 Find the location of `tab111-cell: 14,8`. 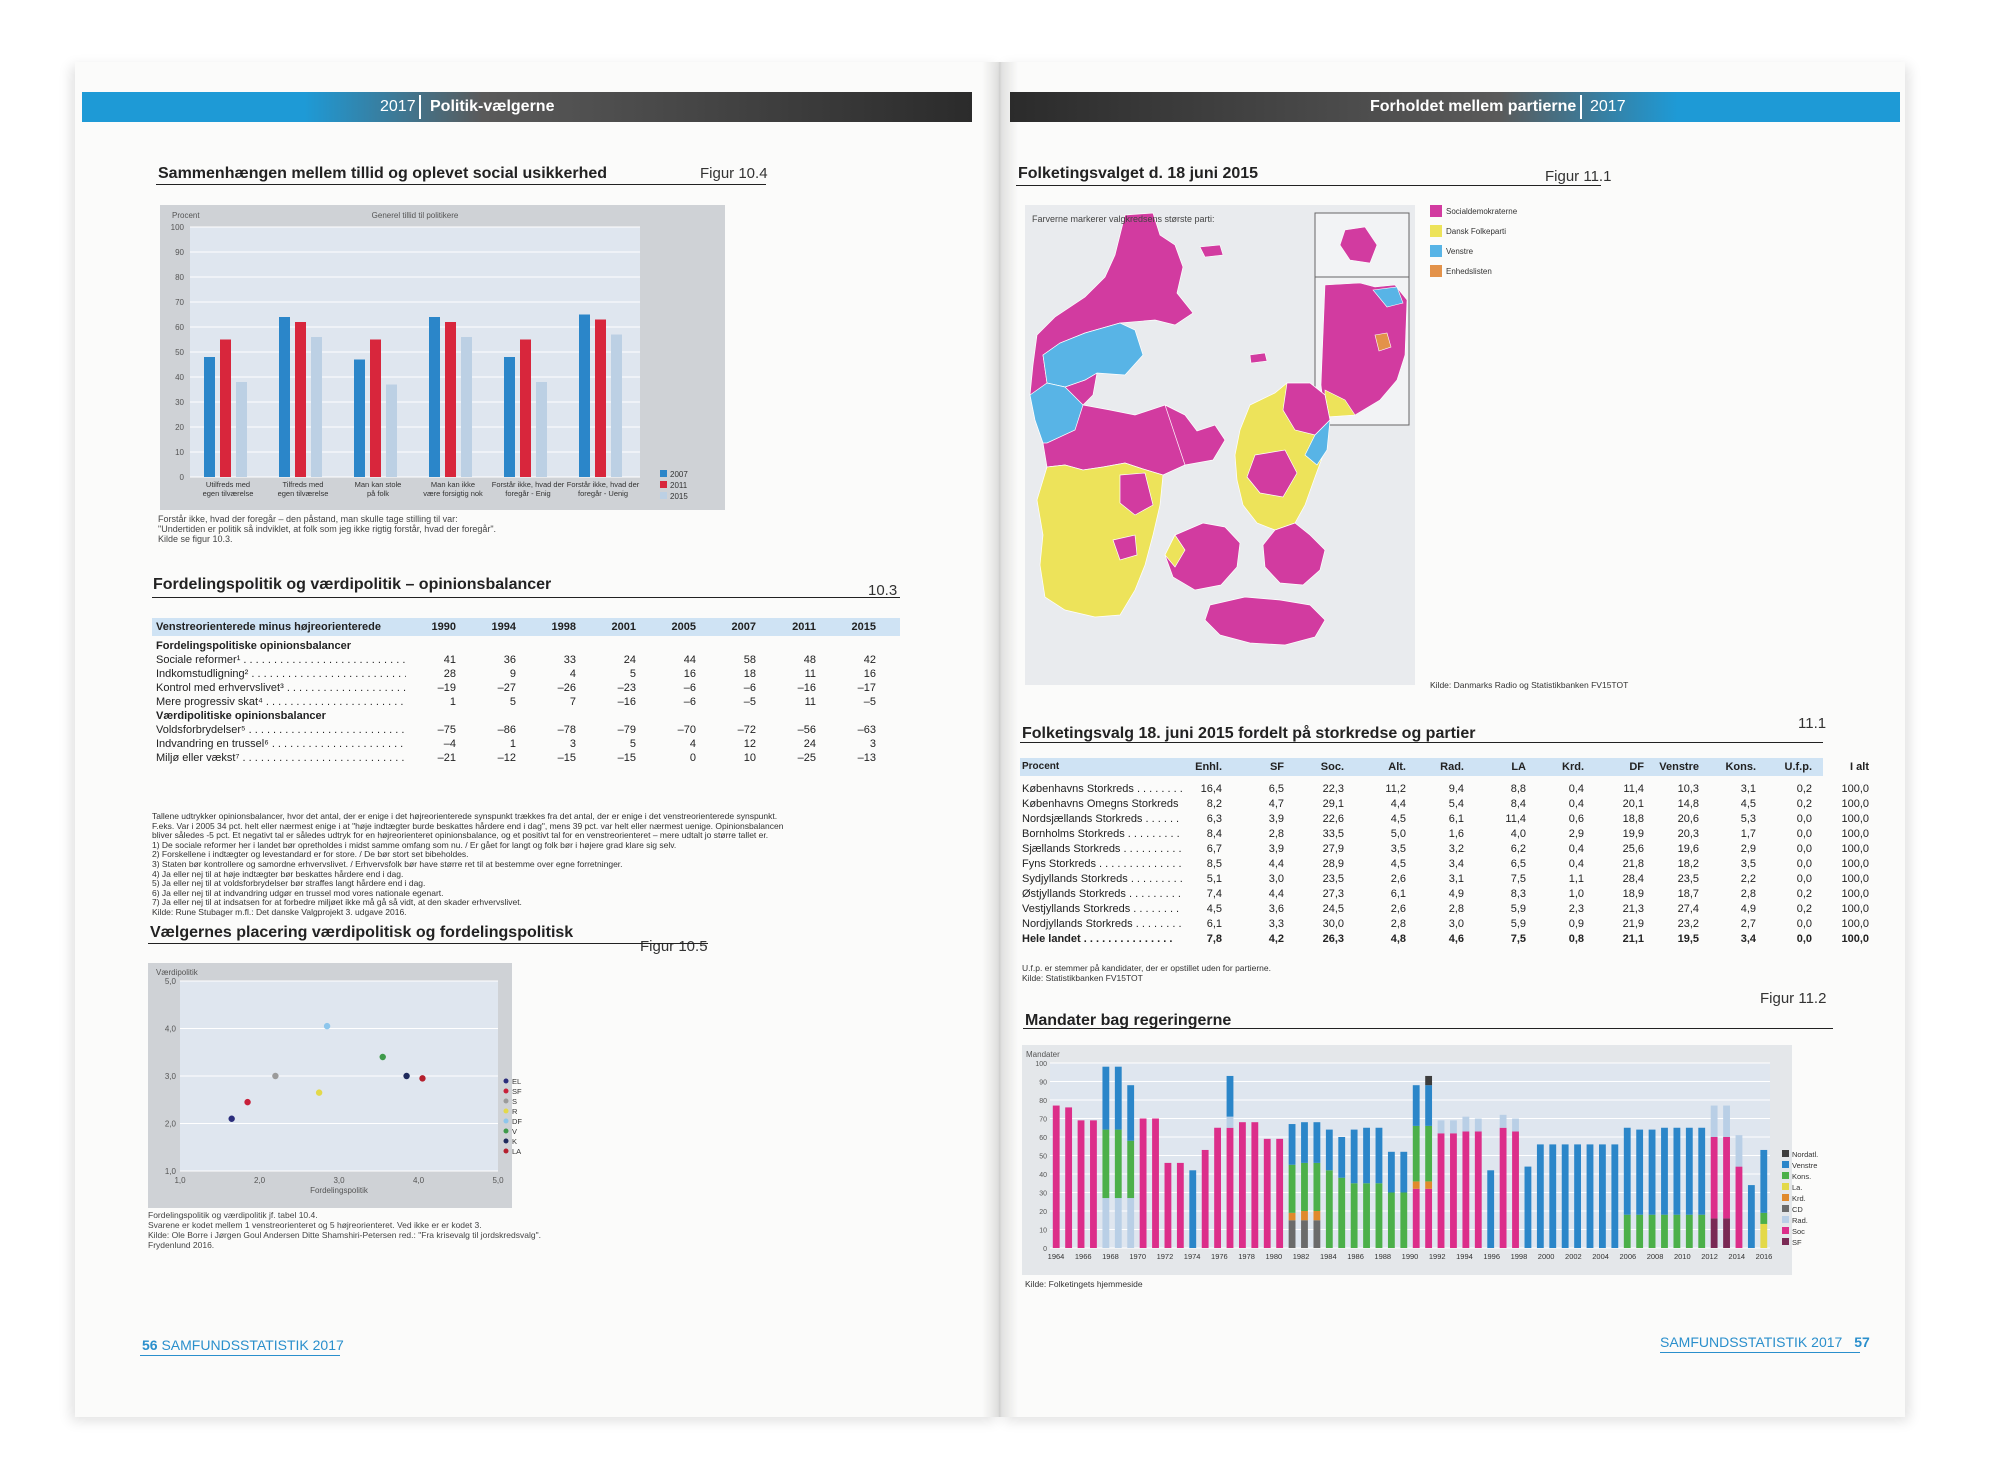

tab111-cell: 14,8 is located at coordinates (1688, 804).